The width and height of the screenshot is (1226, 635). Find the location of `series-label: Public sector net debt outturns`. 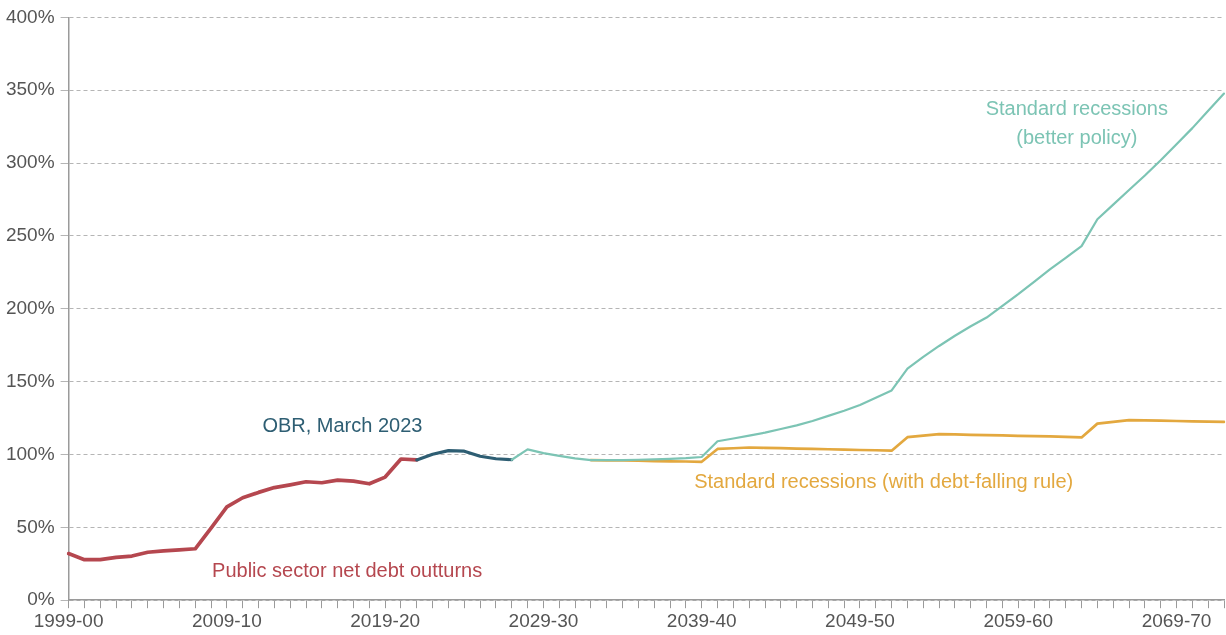

series-label: Public sector net debt outturns is located at coordinates (347, 570).